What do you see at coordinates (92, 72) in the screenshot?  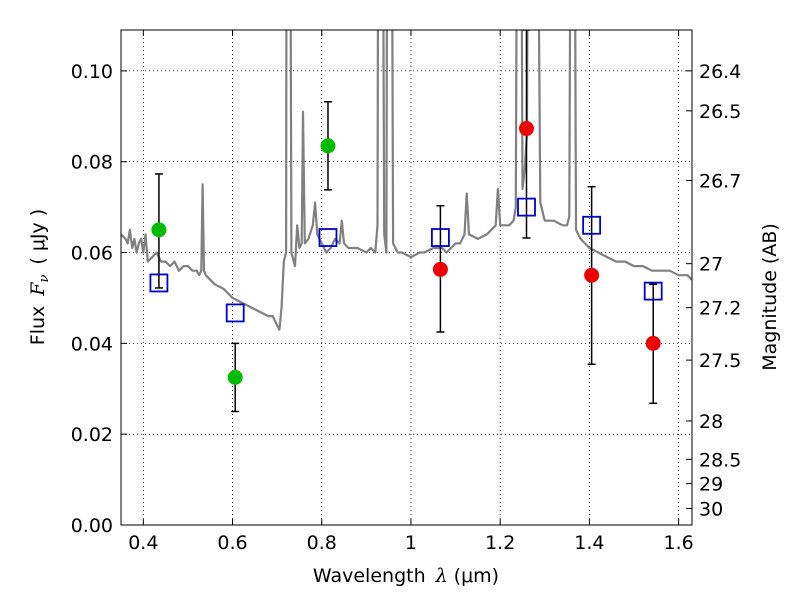 I see `y-tick-label: 0.10` at bounding box center [92, 72].